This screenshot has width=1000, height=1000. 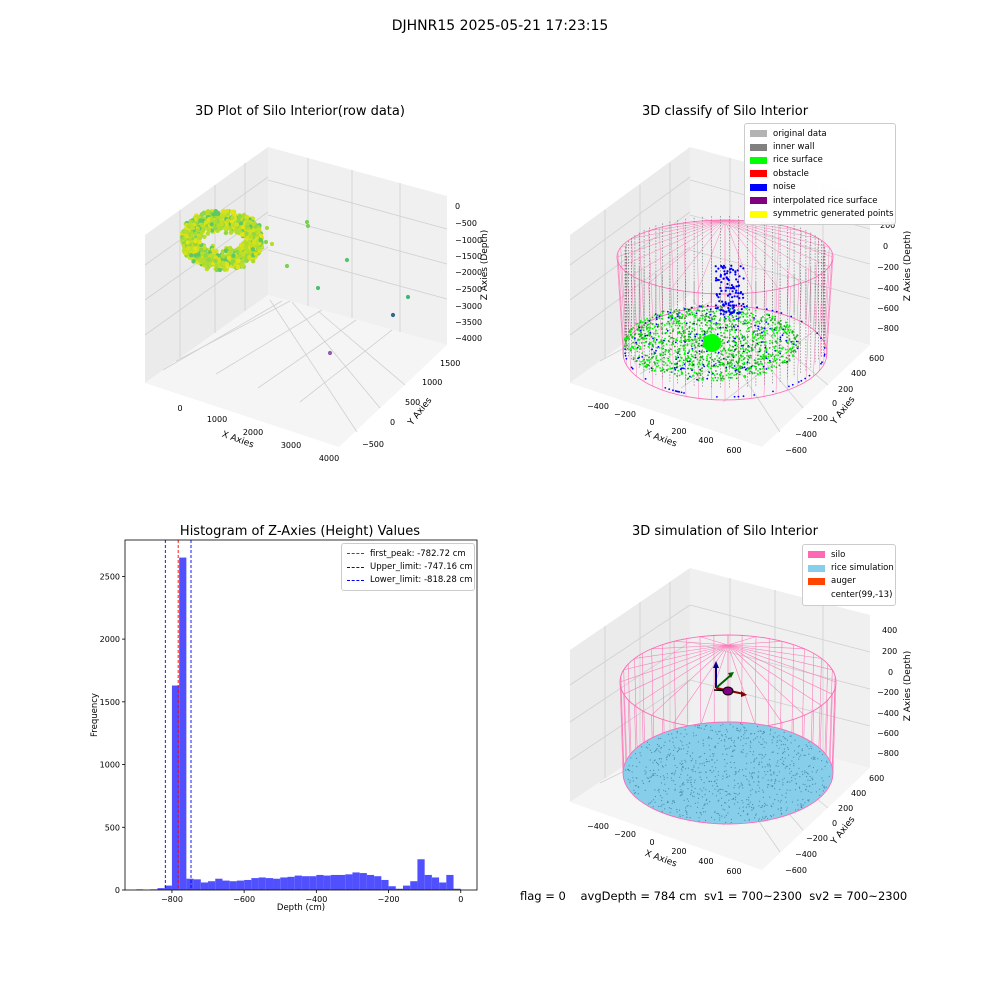 I want to click on sim-legend-label: center(99,-13), so click(x=862, y=594).